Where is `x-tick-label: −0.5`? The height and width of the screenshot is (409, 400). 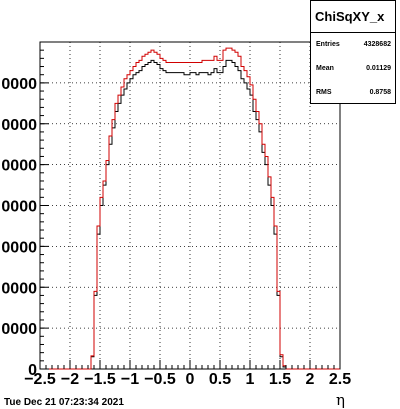 x-tick-label: −0.5 is located at coordinates (160, 379).